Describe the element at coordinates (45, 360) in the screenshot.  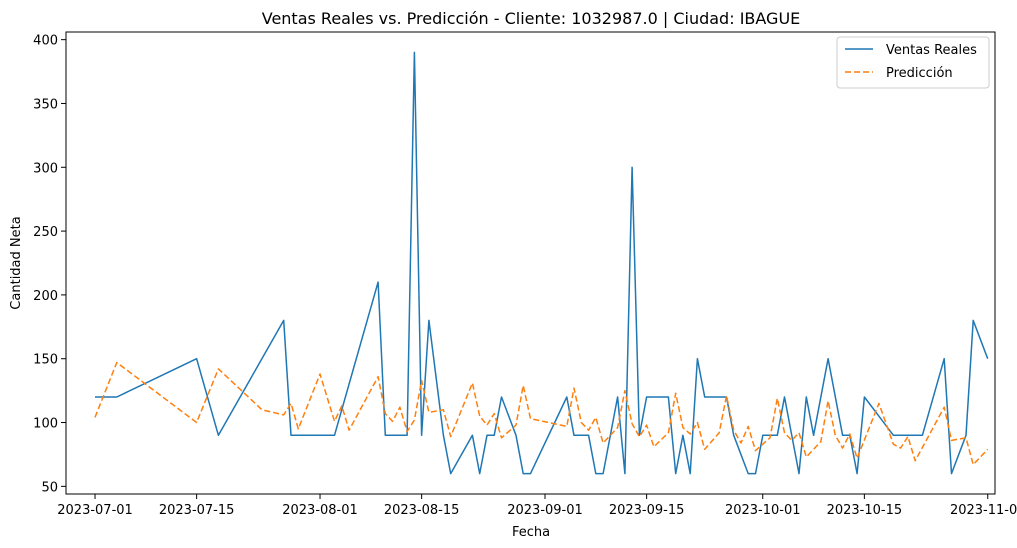
I see `y-tick-label: 150` at that location.